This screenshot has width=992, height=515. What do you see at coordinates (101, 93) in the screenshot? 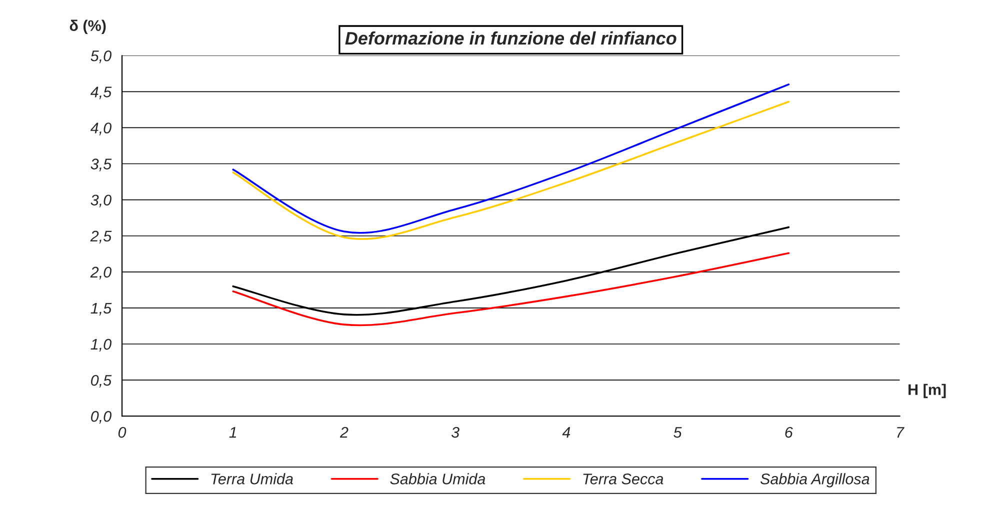
I see `y-tick-label: 4,5` at bounding box center [101, 93].